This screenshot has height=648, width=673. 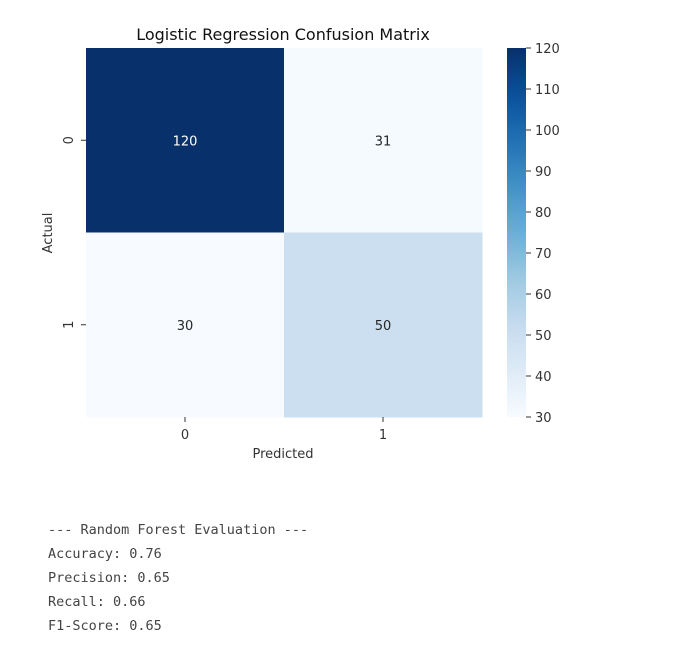 What do you see at coordinates (97, 602) in the screenshot?
I see `output-recall: Recall: 0.66` at bounding box center [97, 602].